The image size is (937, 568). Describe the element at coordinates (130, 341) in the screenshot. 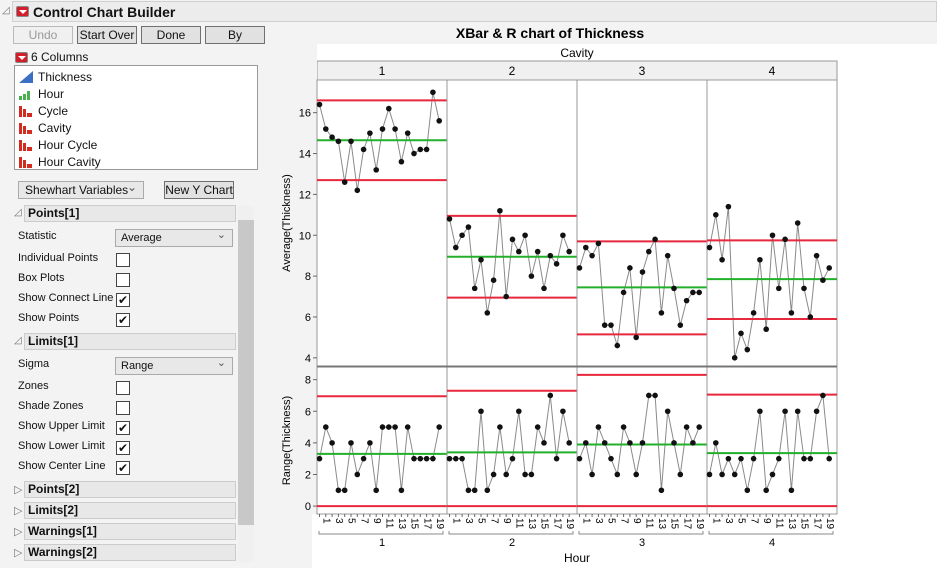

I see `section-limits1: Limits[1]` at that location.